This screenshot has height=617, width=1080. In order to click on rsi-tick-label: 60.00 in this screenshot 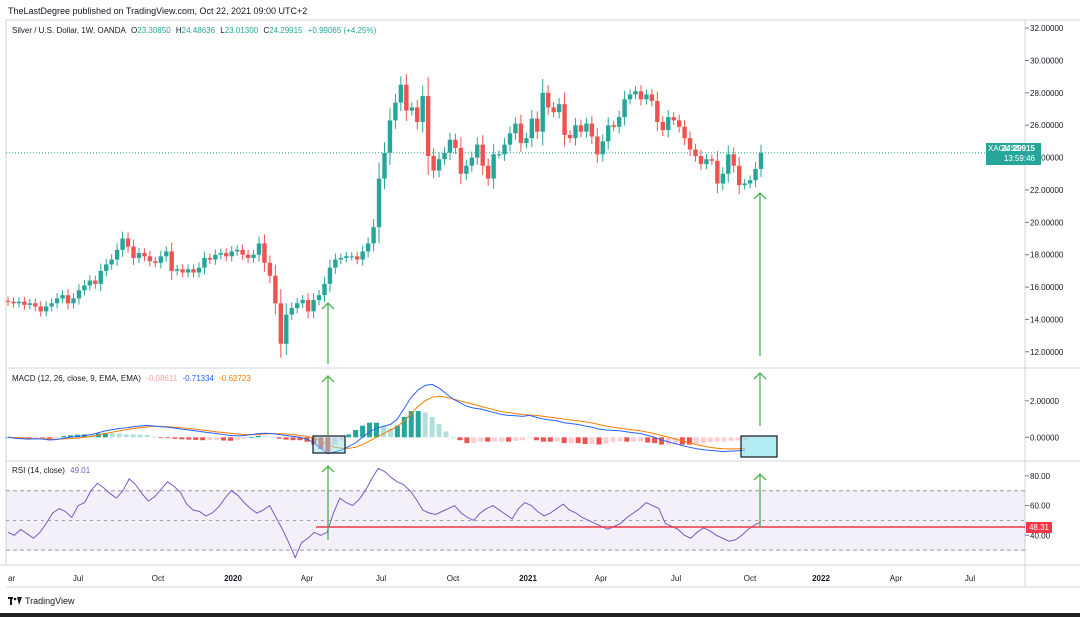, I will do `click(1040, 506)`.